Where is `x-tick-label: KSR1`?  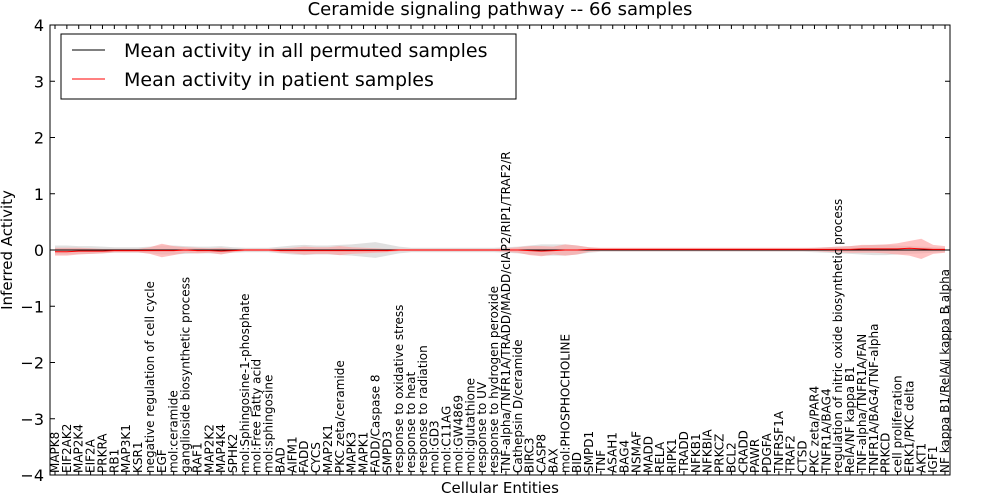 x-tick-label: KSR1 is located at coordinates (138, 457).